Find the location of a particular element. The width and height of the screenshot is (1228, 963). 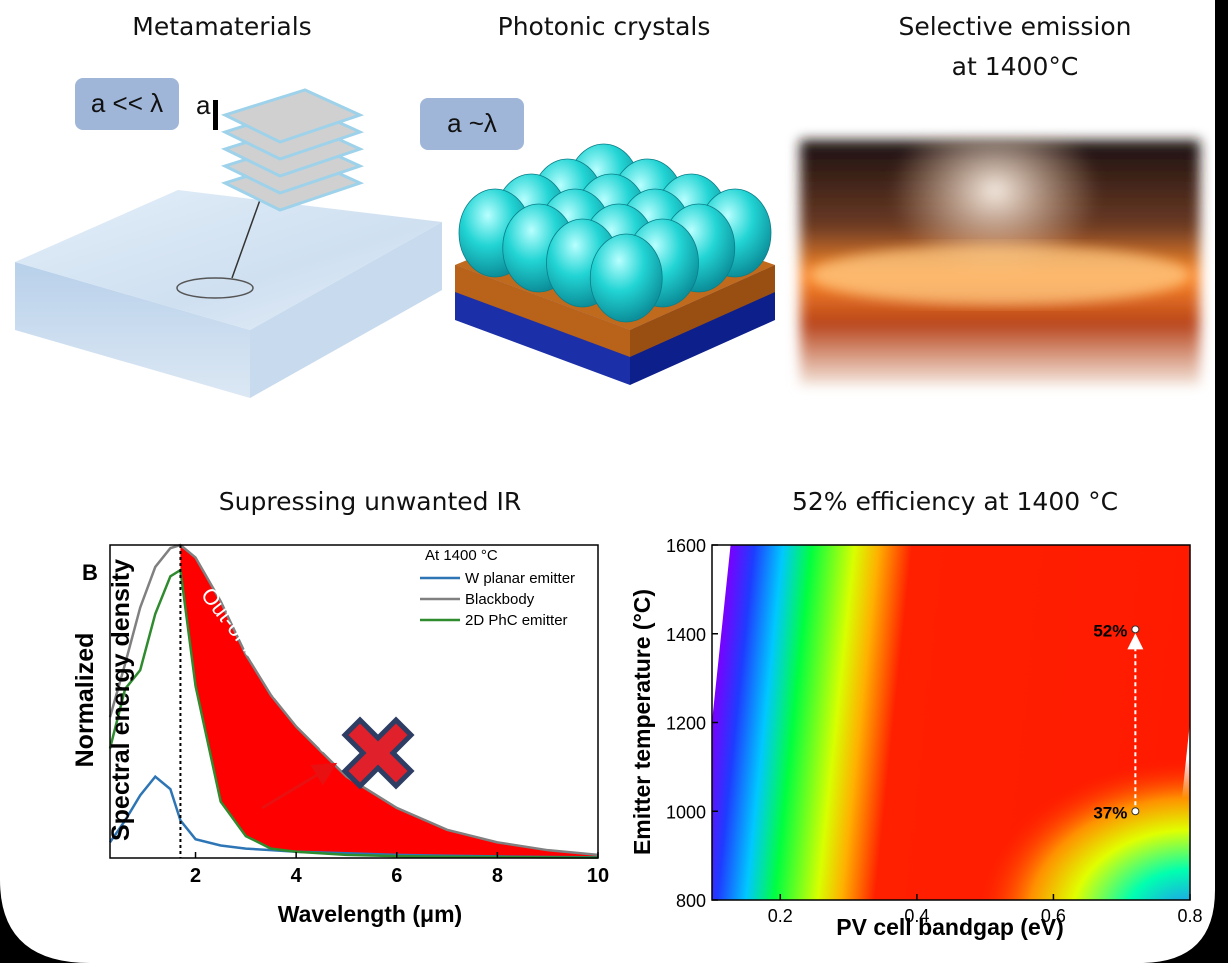

y-tick-label: 1400 is located at coordinates (686, 635).